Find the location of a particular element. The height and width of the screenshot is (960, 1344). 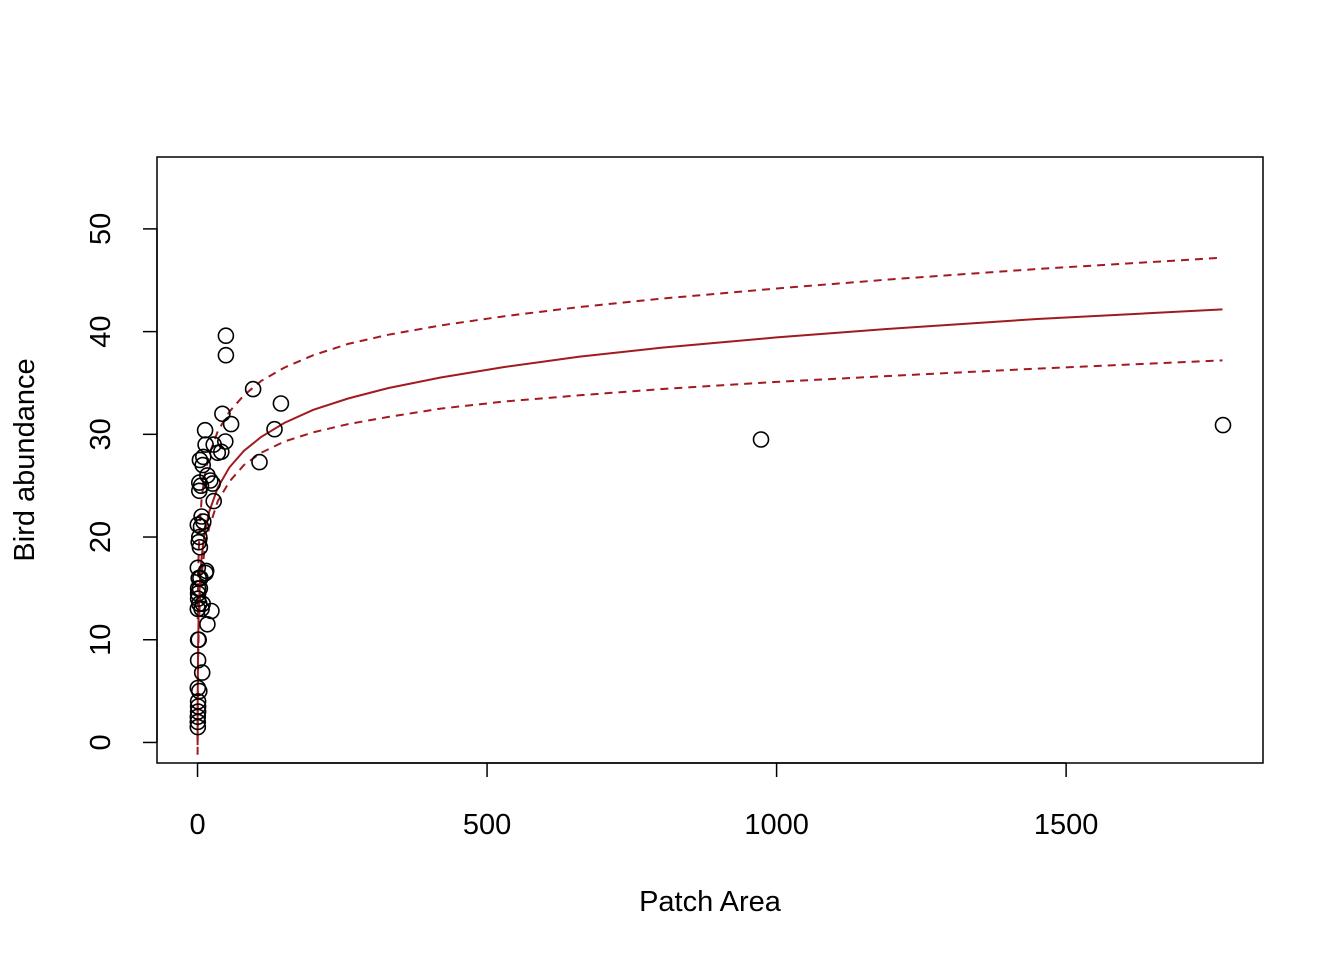

y-tick-label: 20 is located at coordinates (101, 537).